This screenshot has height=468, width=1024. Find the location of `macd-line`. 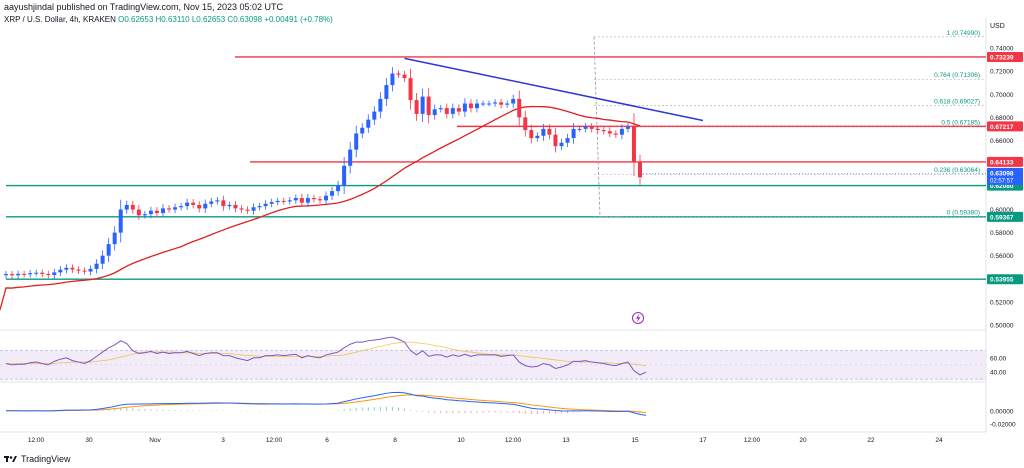

macd-line is located at coordinates (326, 403).